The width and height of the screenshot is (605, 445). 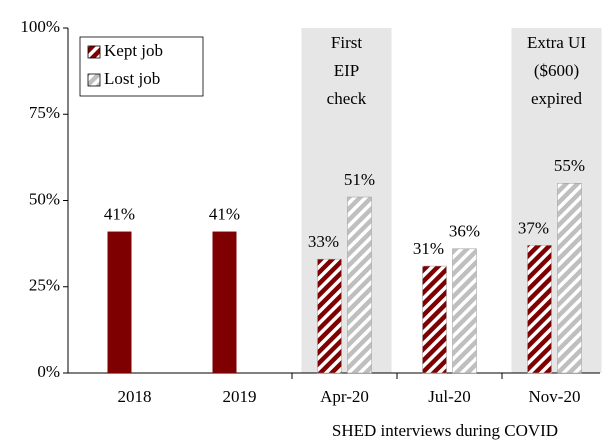 What do you see at coordinates (449, 396) in the screenshot?
I see `x-tick-label: Jul-20` at bounding box center [449, 396].